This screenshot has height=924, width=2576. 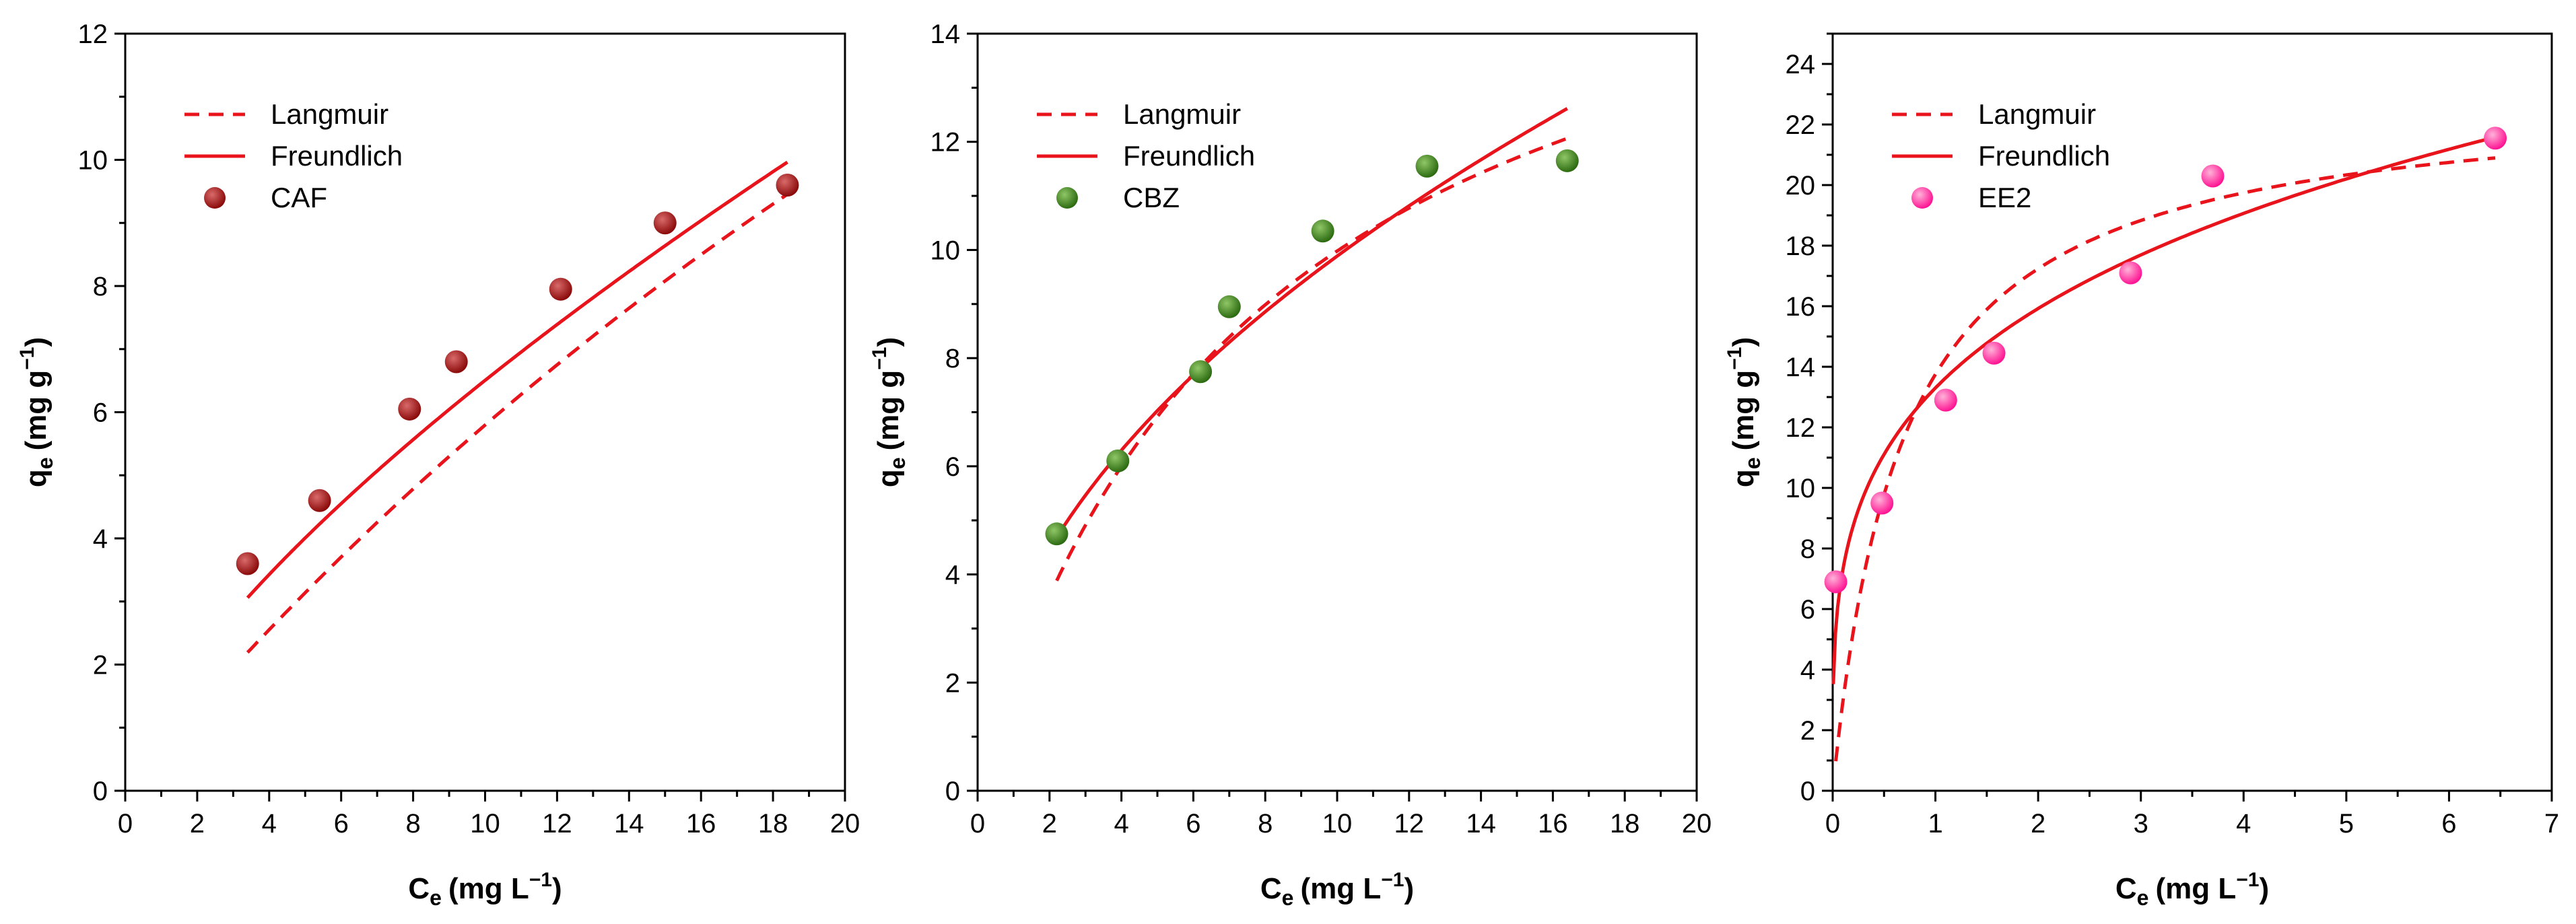 What do you see at coordinates (2551, 824) in the screenshot?
I see `x-tick-label: 7` at bounding box center [2551, 824].